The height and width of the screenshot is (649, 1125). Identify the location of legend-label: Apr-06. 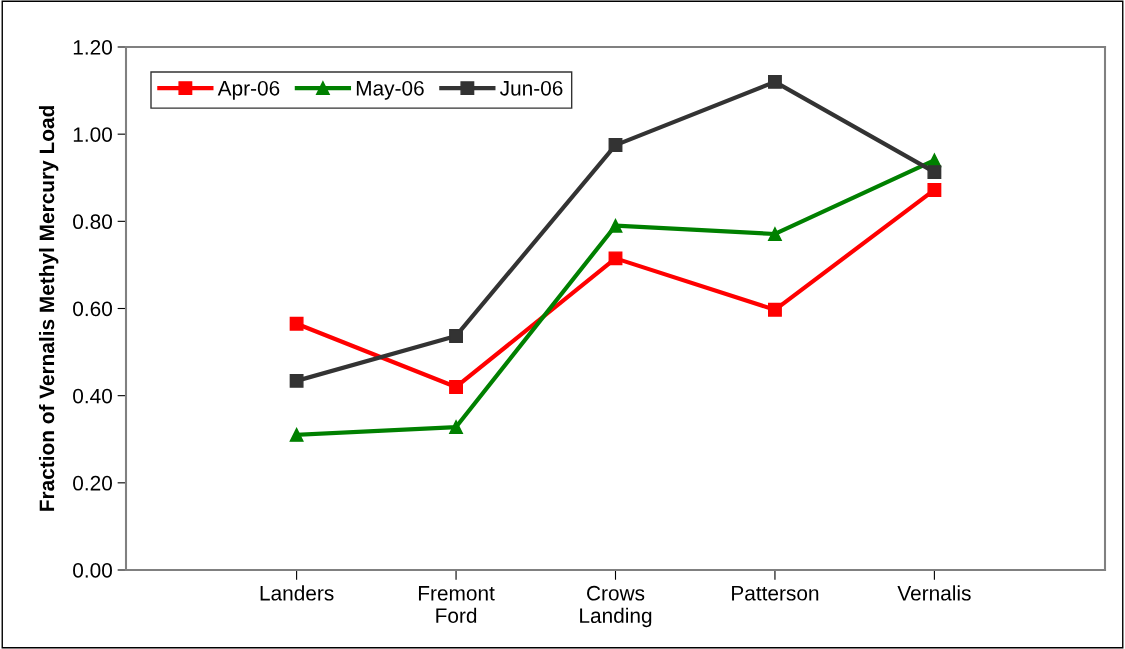
(248, 90).